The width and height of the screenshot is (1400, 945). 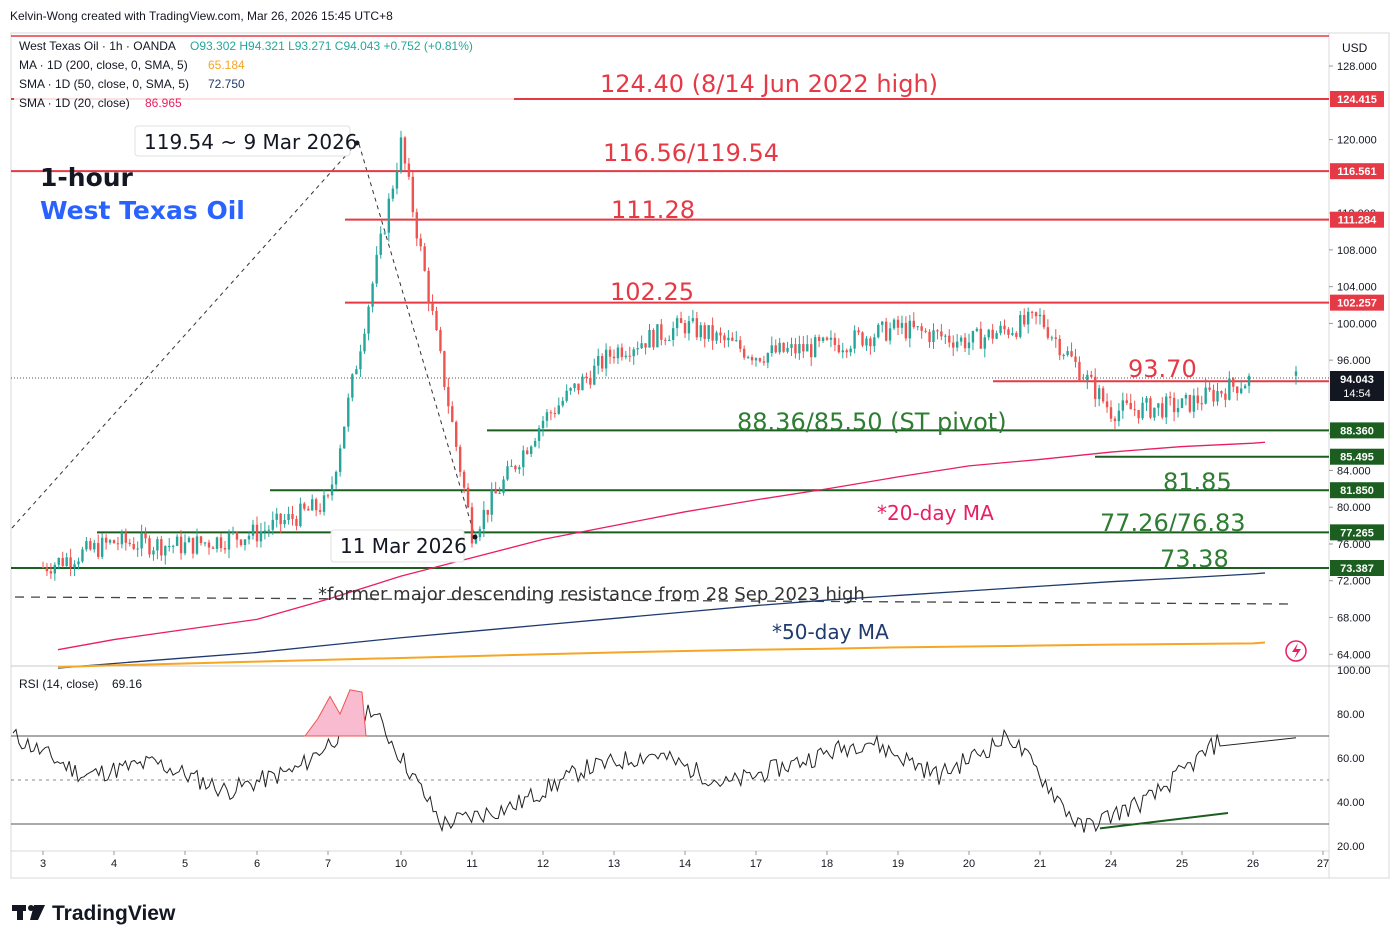 What do you see at coordinates (1357, 219) in the screenshot?
I see `price-tag-2: 111.284` at bounding box center [1357, 219].